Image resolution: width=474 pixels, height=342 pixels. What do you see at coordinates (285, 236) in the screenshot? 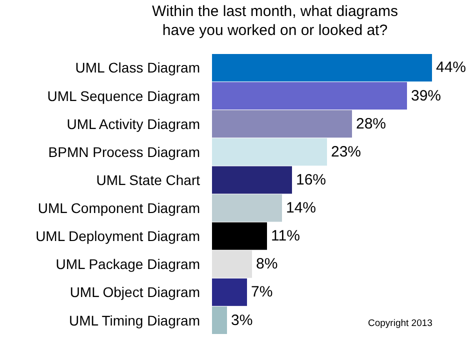
I see `data-label: 11%` at bounding box center [285, 236].